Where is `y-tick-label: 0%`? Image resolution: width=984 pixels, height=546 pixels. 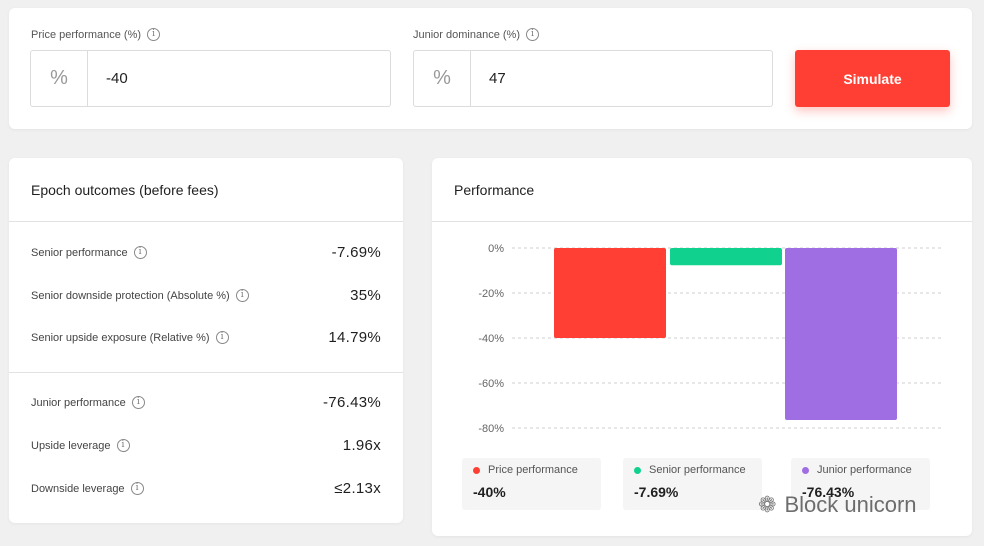
y-tick-label: 0% is located at coordinates (496, 249).